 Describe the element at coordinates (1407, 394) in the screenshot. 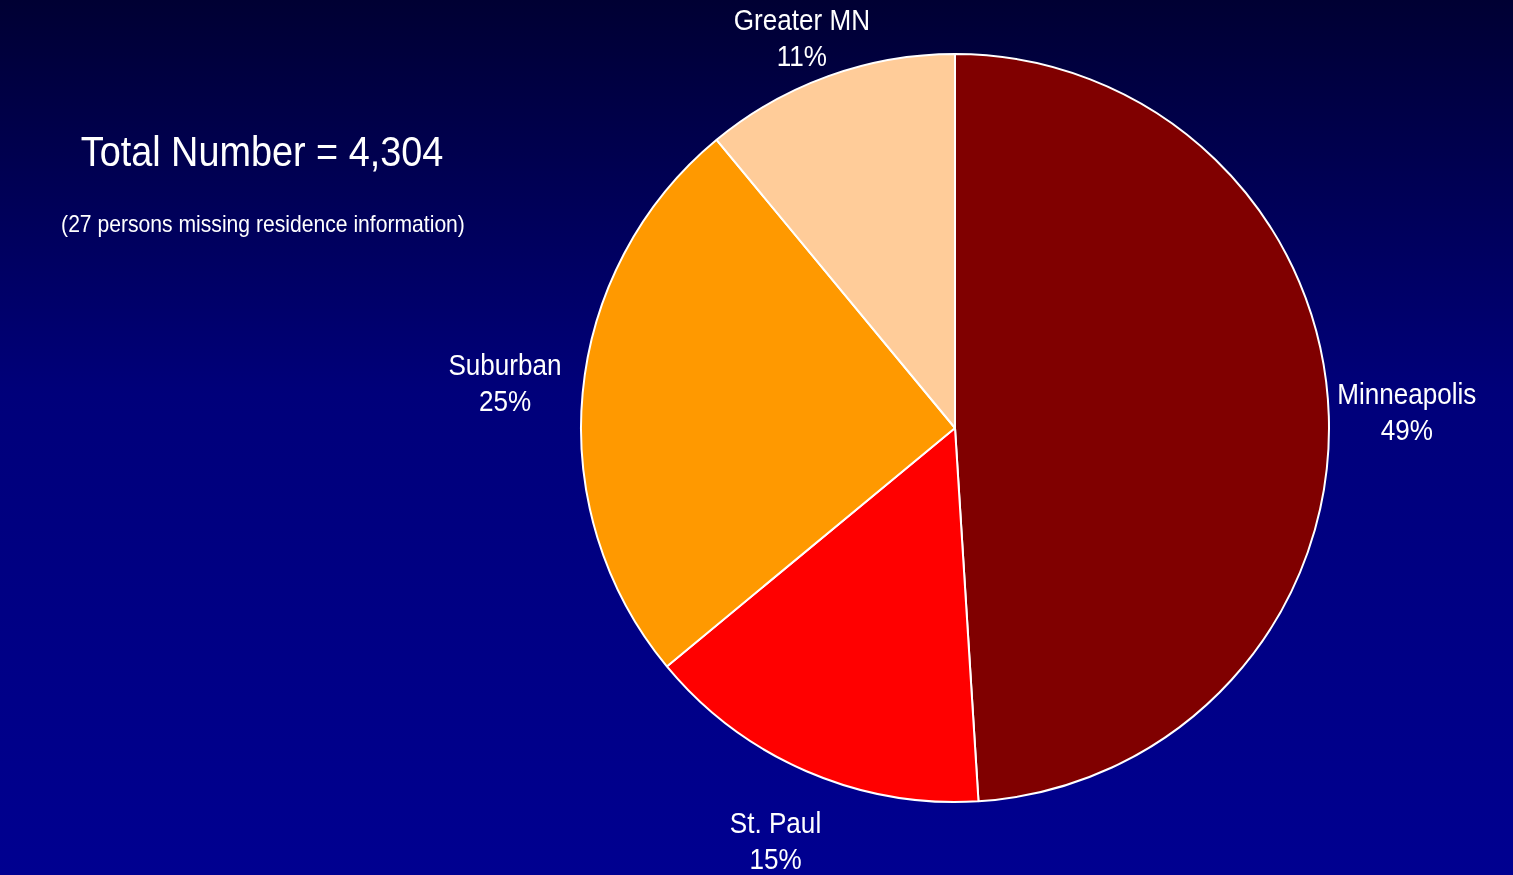

I see `slice-label: Minneapolis` at that location.